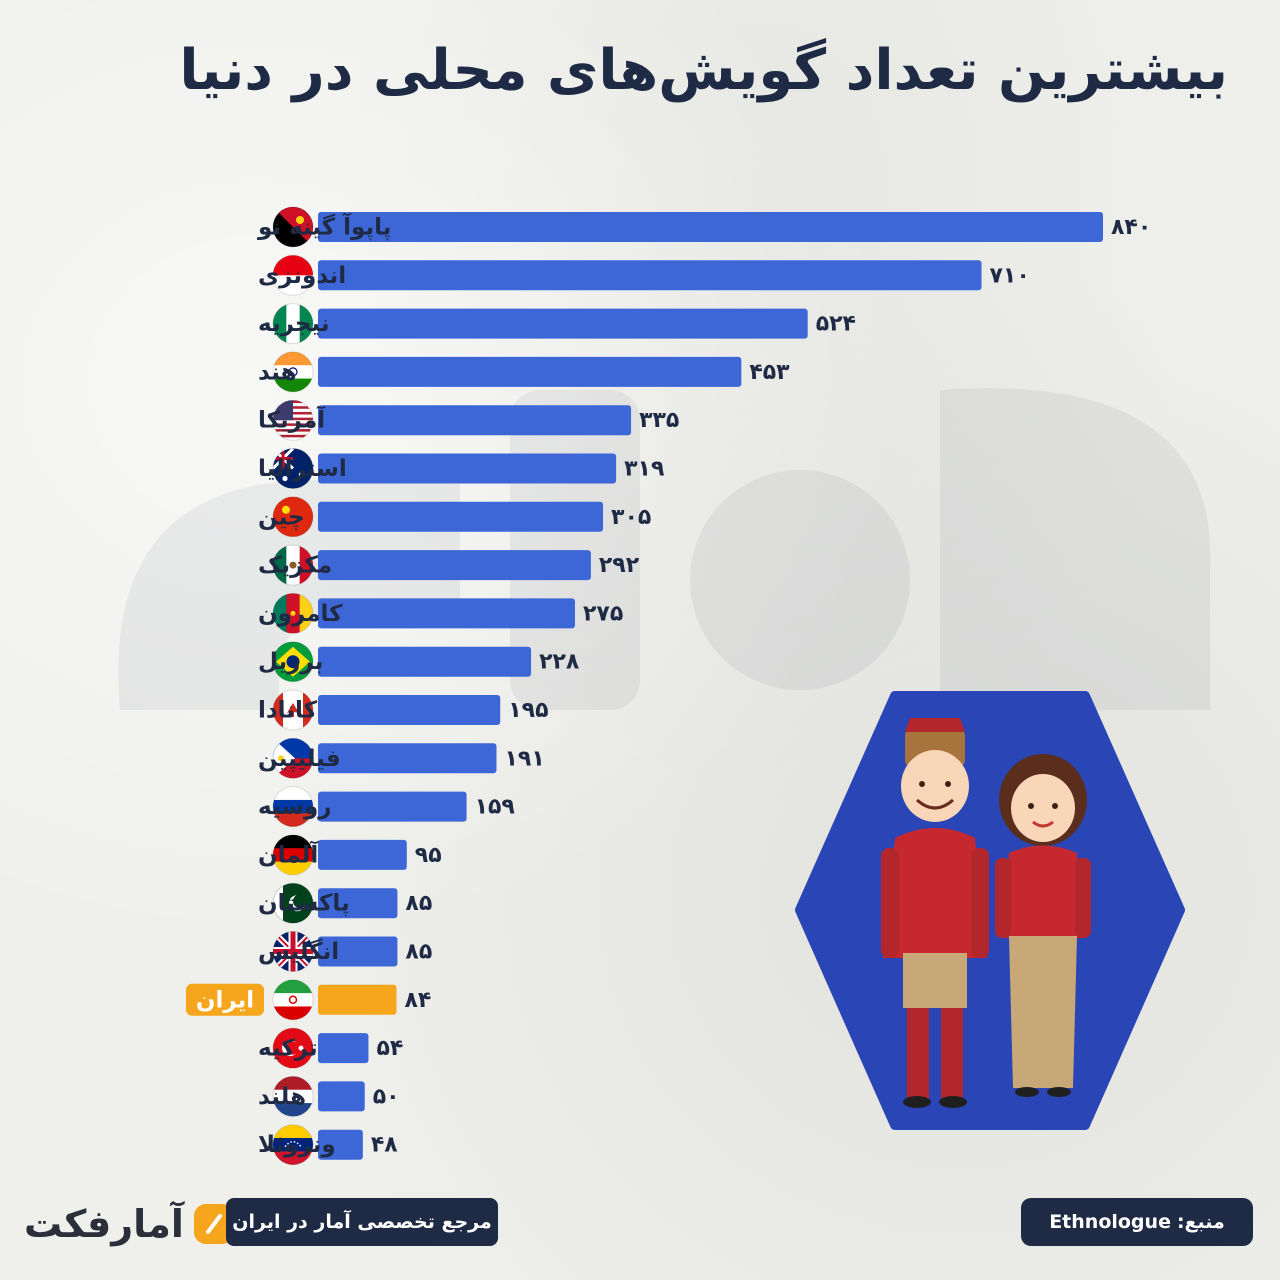 The height and width of the screenshot is (1280, 1280). What do you see at coordinates (644, 469) in the screenshot?
I see `bar-value-label: ۳۱۹` at bounding box center [644, 469].